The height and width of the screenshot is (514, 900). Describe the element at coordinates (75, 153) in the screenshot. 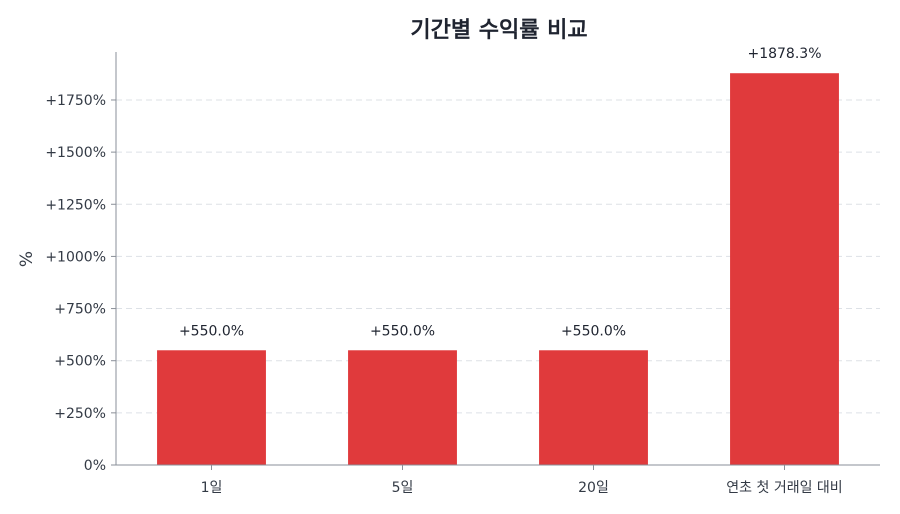

I see `y-tick-label: +1500%` at that location.